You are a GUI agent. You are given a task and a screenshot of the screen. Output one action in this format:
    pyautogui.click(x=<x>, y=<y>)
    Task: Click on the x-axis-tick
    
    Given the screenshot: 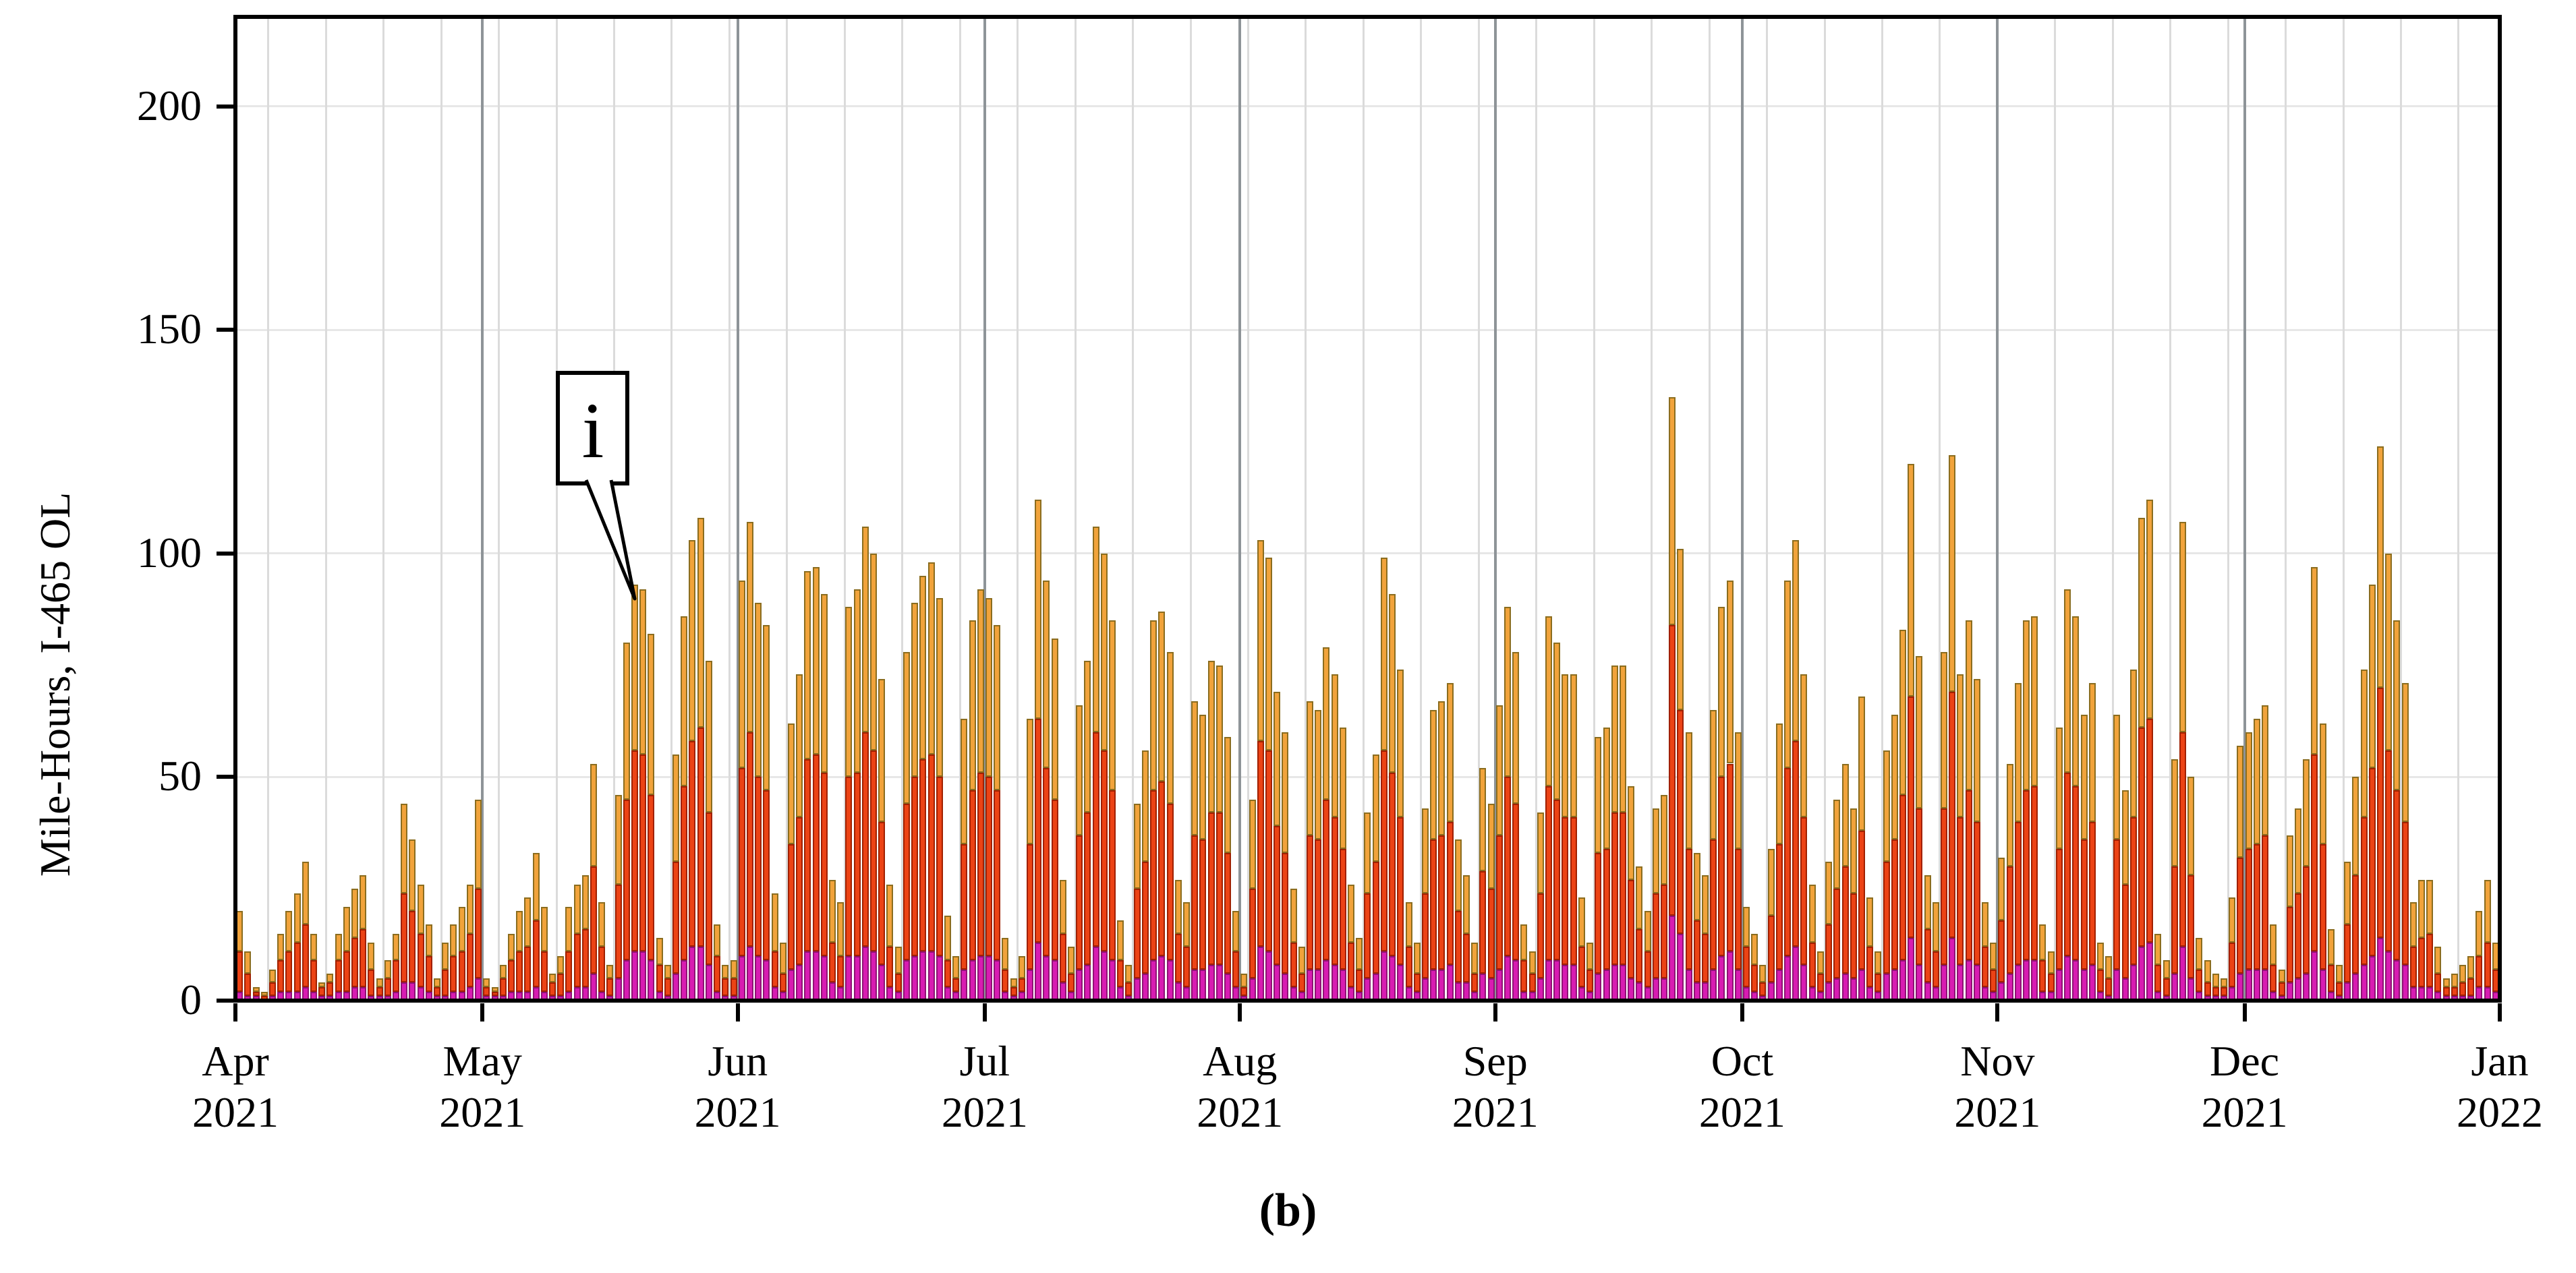 What is the action you would take?
    pyautogui.click(x=1742, y=1013)
    